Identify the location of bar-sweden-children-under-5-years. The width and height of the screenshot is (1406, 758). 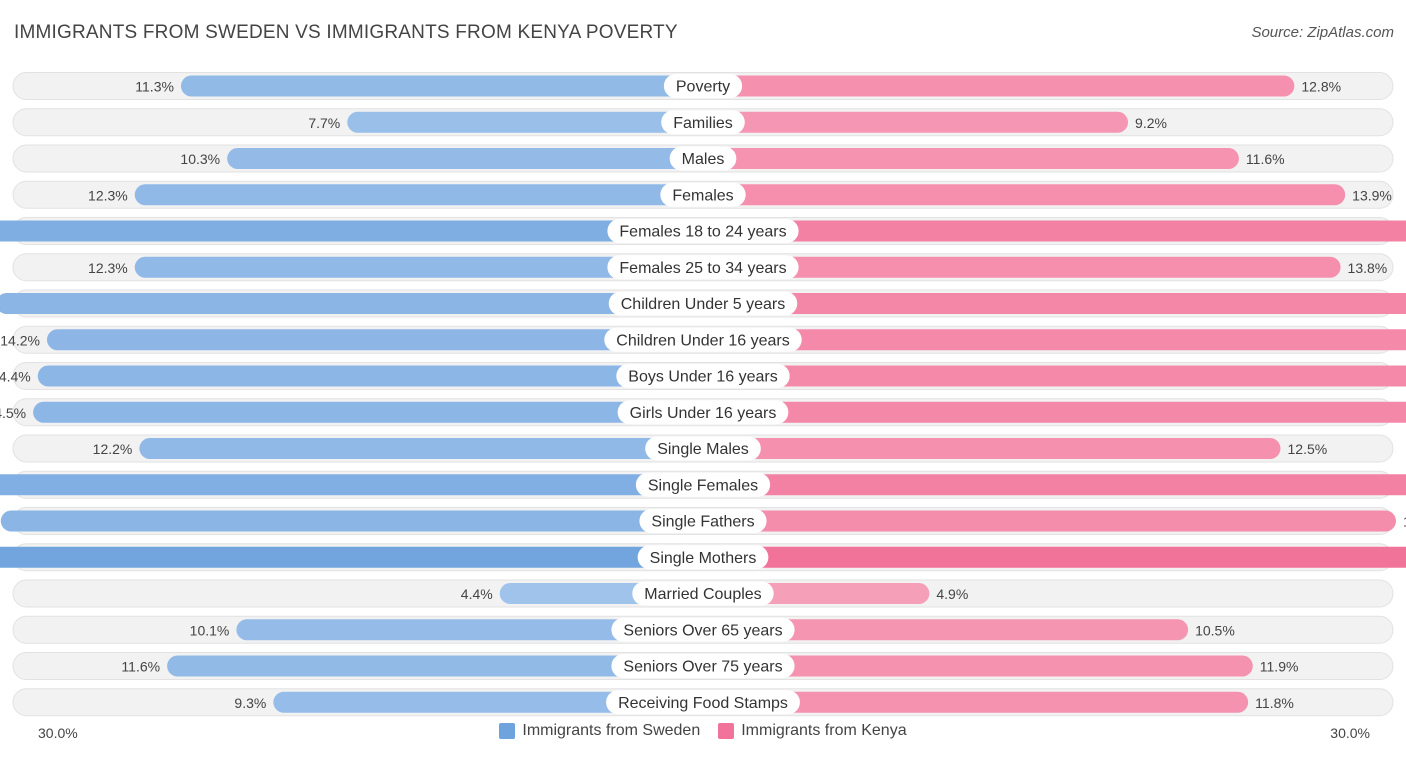
(356, 303).